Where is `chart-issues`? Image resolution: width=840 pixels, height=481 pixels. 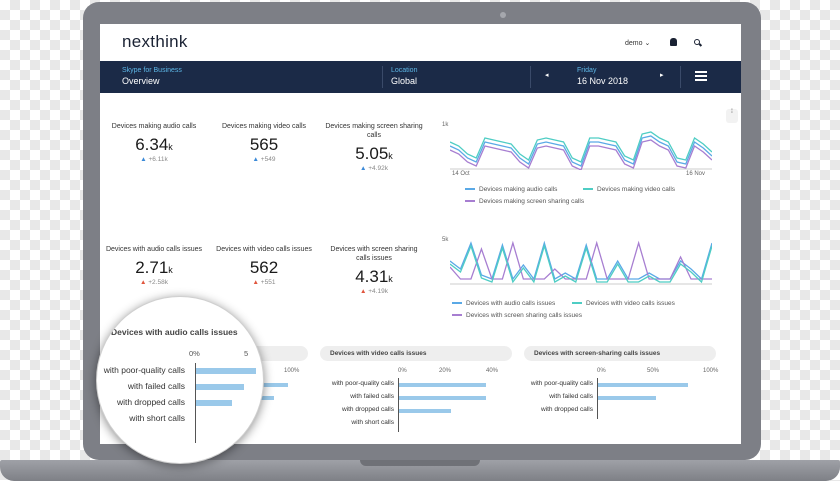
chart-issues is located at coordinates (581, 262).